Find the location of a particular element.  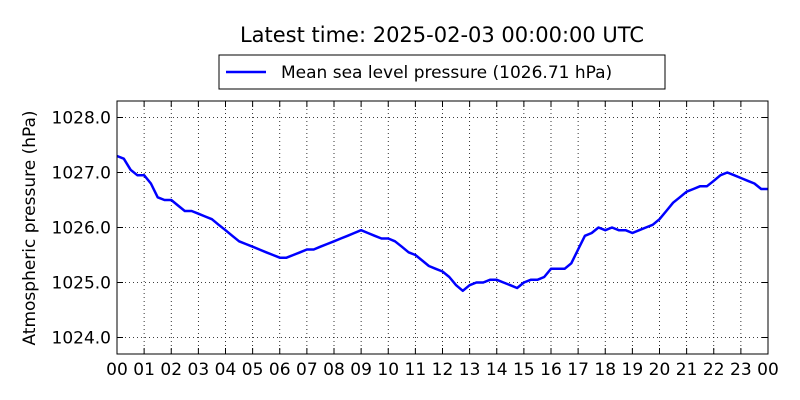

x-tick-label: 22 is located at coordinates (714, 370).